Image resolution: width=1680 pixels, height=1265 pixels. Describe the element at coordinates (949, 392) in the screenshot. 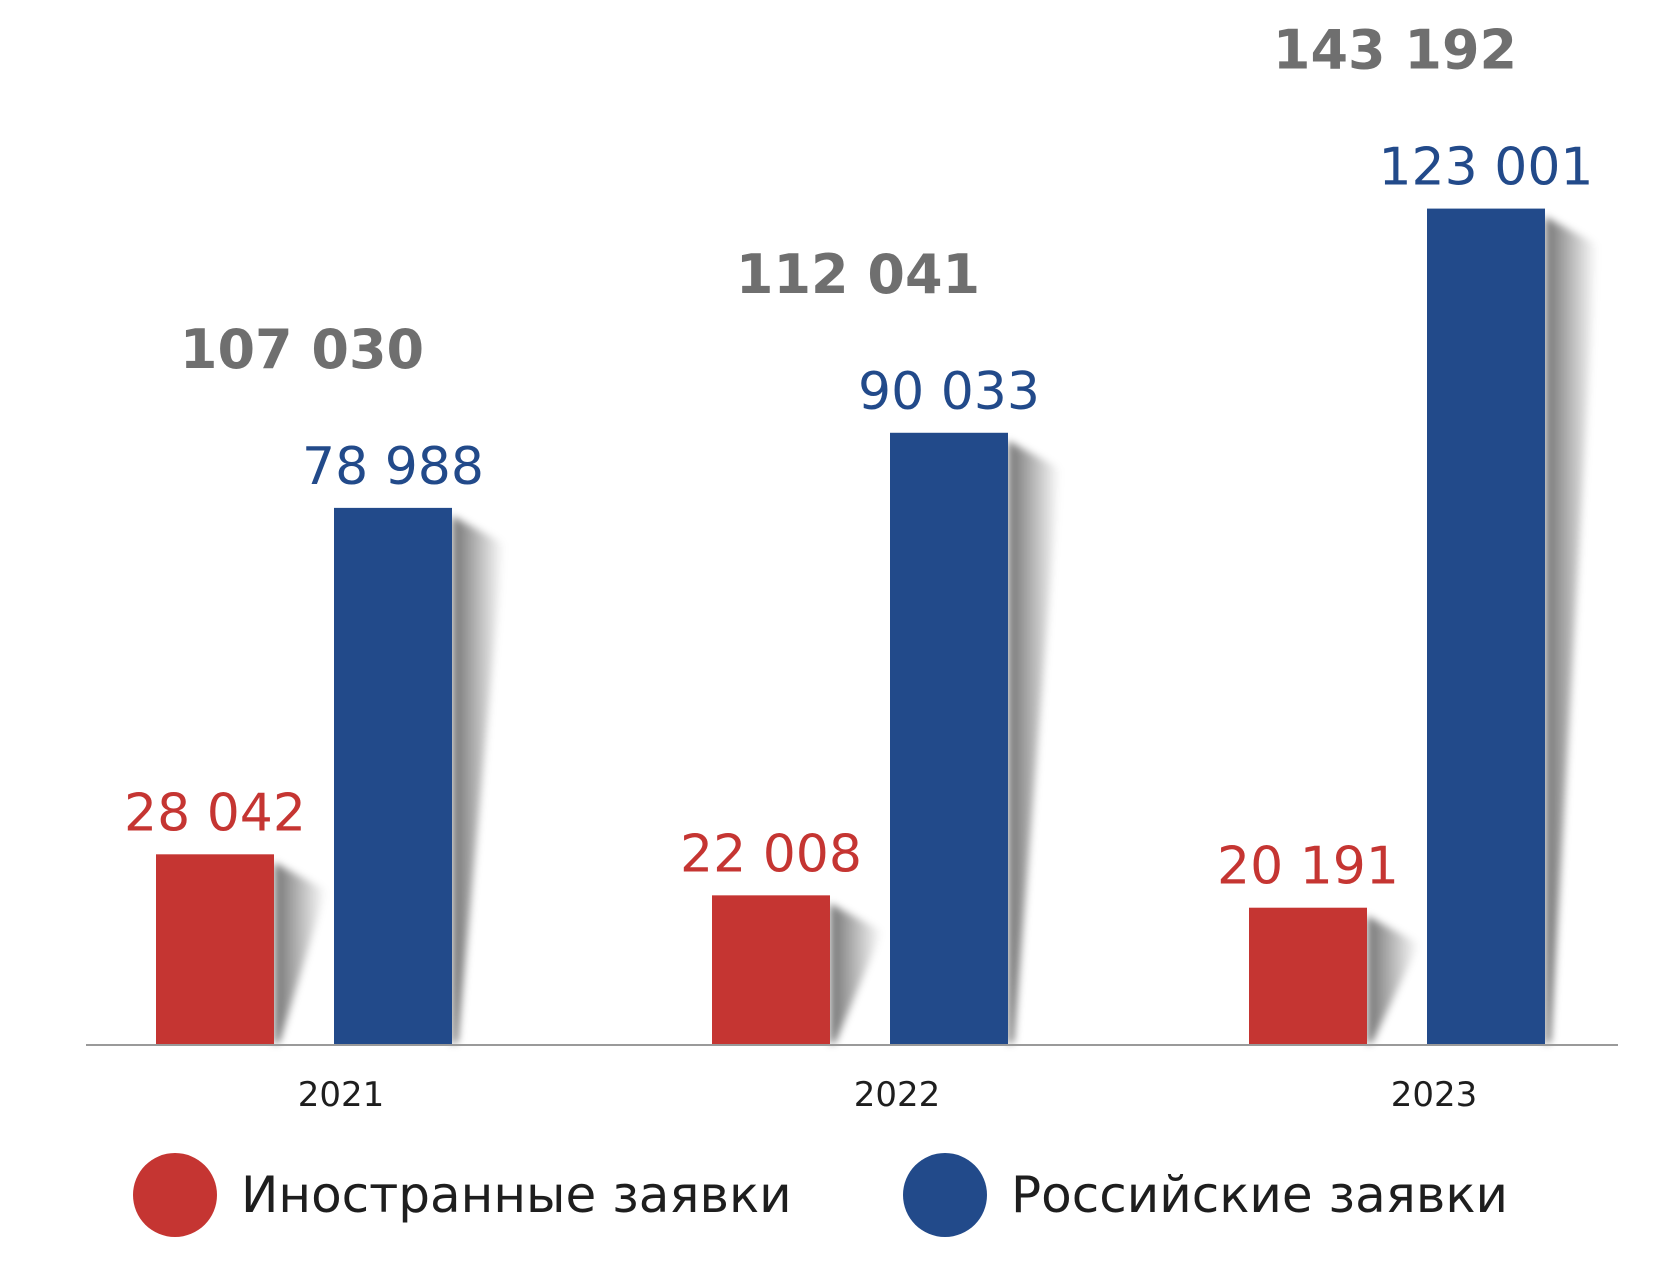

I see `value-label-russian-2022: 90 033` at that location.